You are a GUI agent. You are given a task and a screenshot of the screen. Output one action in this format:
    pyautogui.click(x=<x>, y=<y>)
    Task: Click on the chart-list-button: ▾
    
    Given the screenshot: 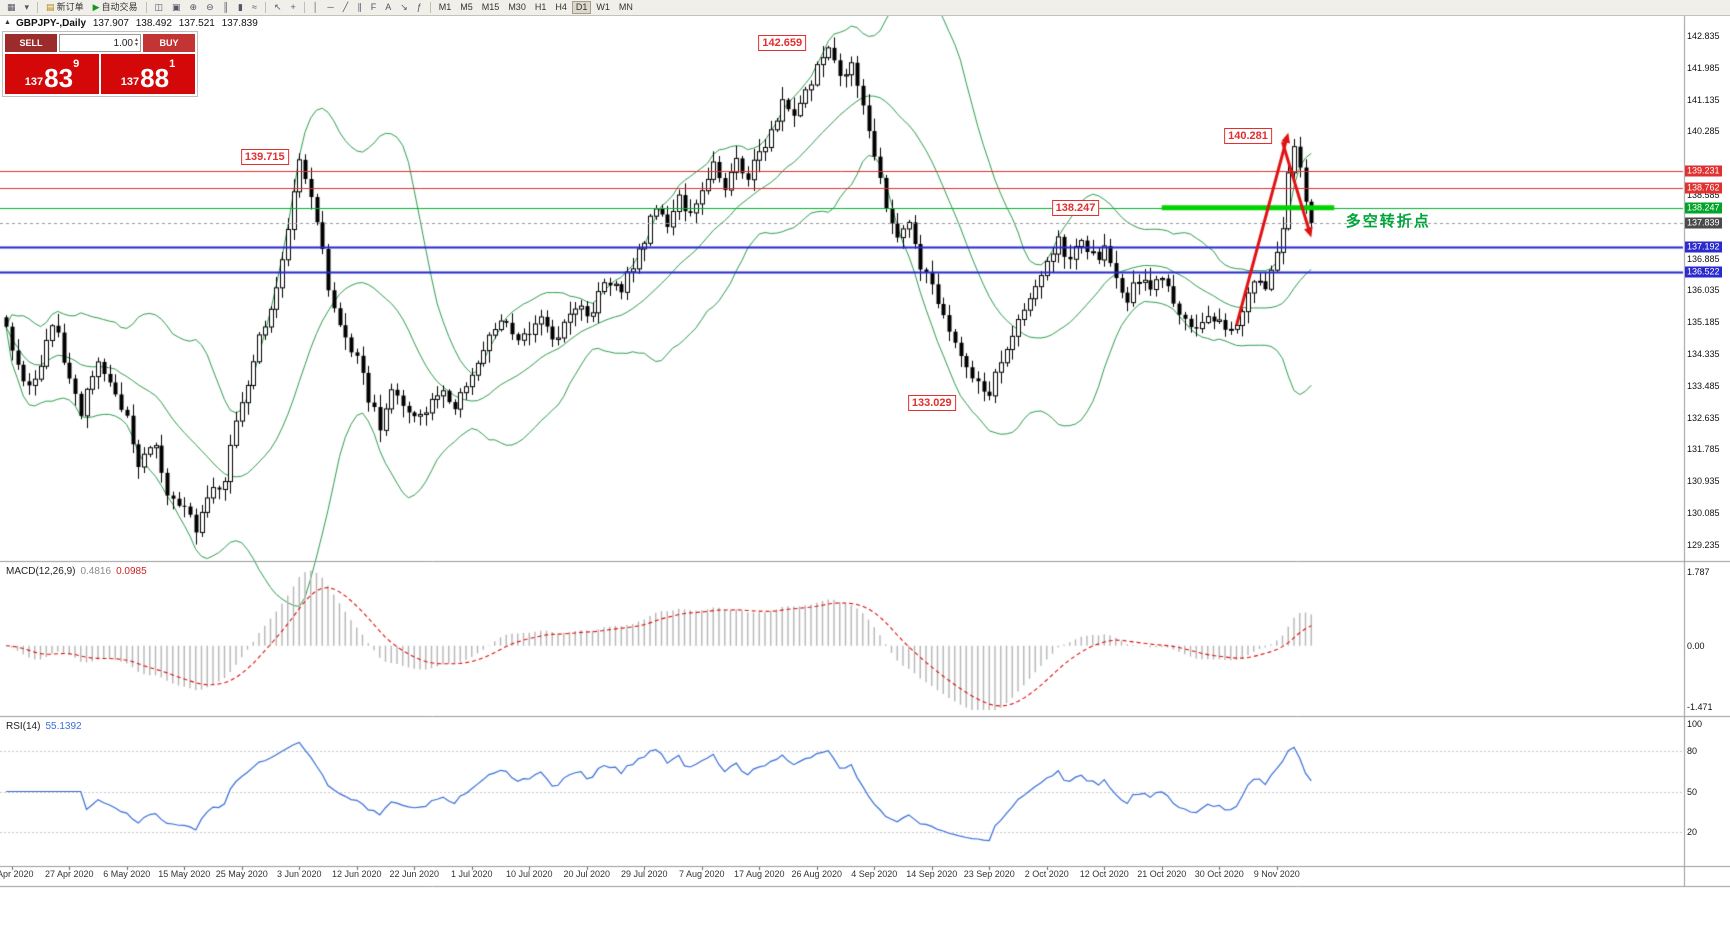 What is the action you would take?
    pyautogui.click(x=27, y=7)
    